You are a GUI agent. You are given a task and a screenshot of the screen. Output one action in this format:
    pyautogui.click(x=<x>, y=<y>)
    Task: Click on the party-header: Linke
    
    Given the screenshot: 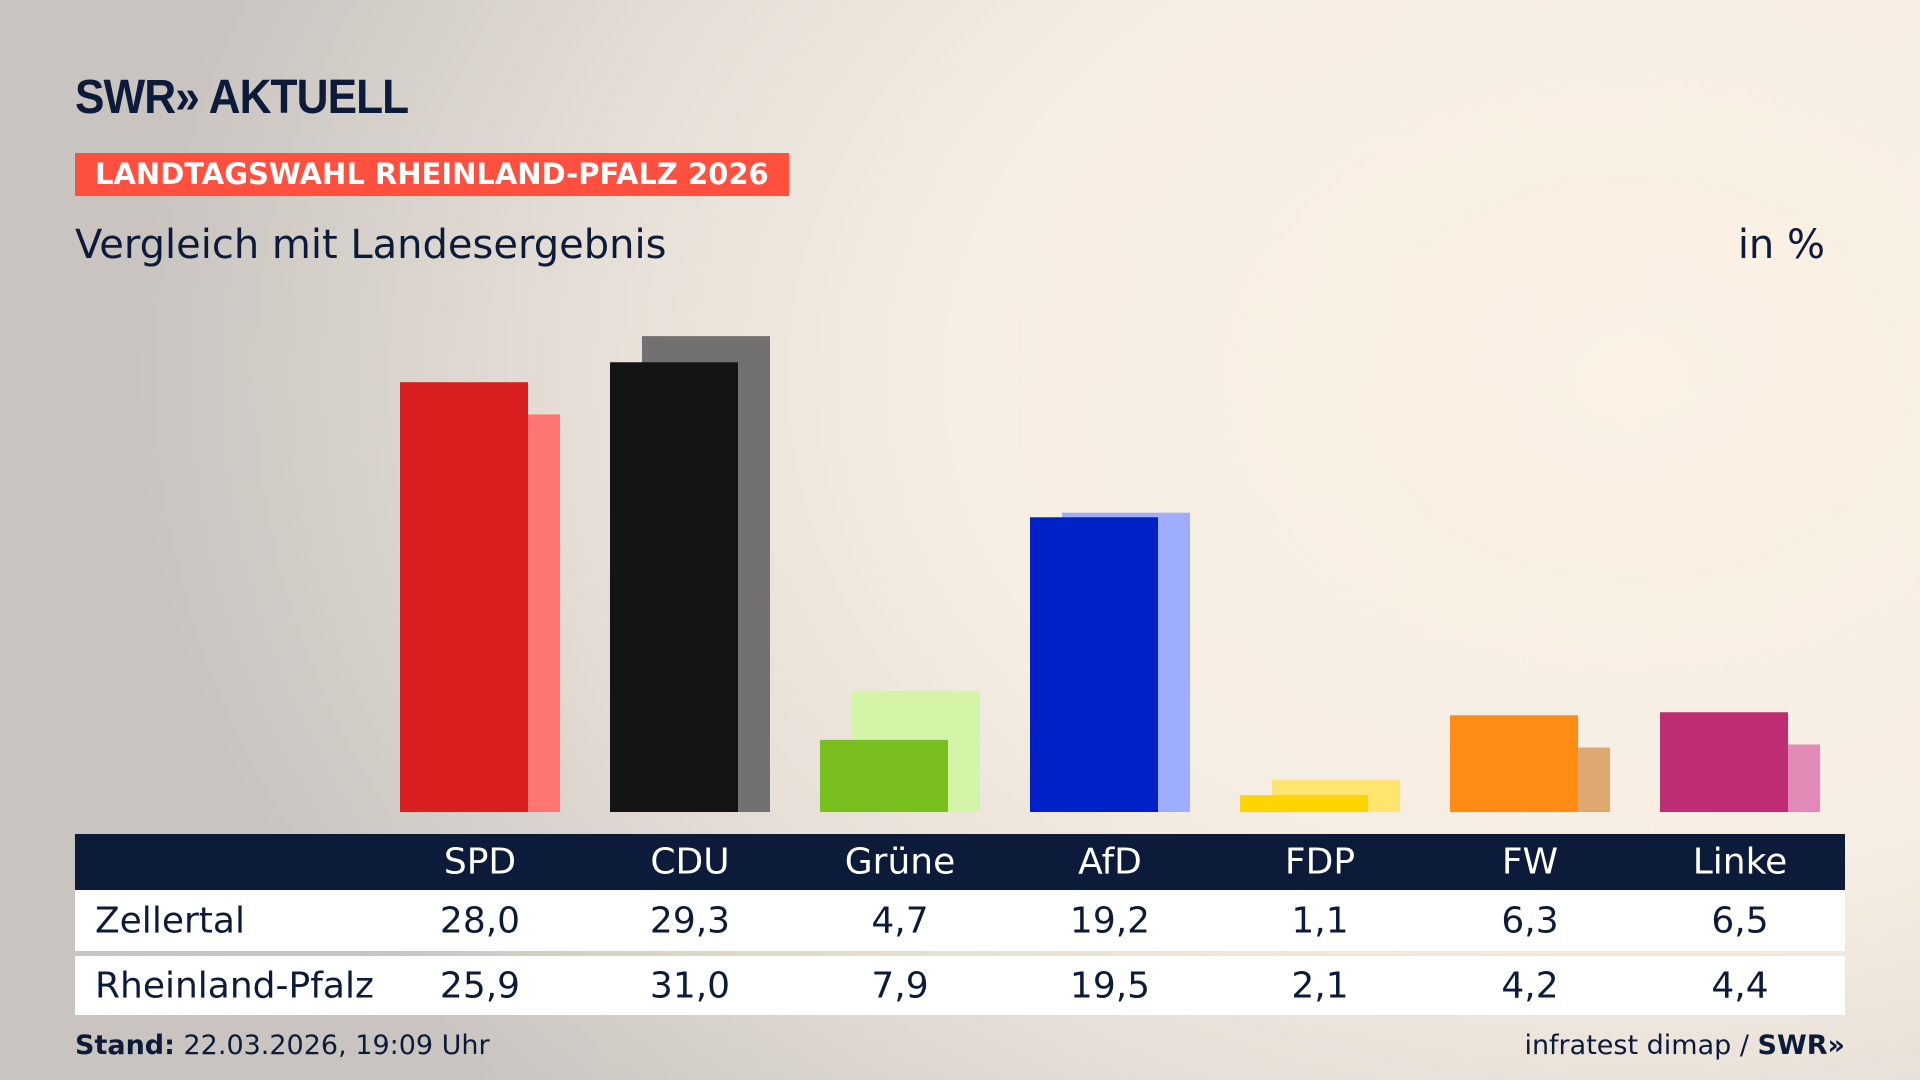 What is the action you would take?
    pyautogui.click(x=1740, y=862)
    